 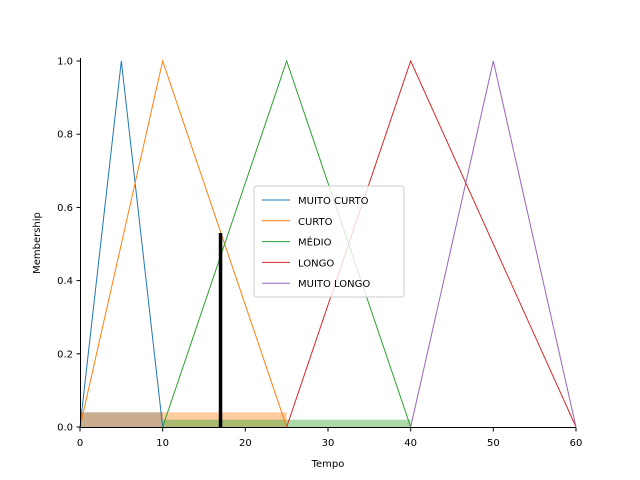 What do you see at coordinates (121, 419) in the screenshot?
I see `fill-muito-curto` at bounding box center [121, 419].